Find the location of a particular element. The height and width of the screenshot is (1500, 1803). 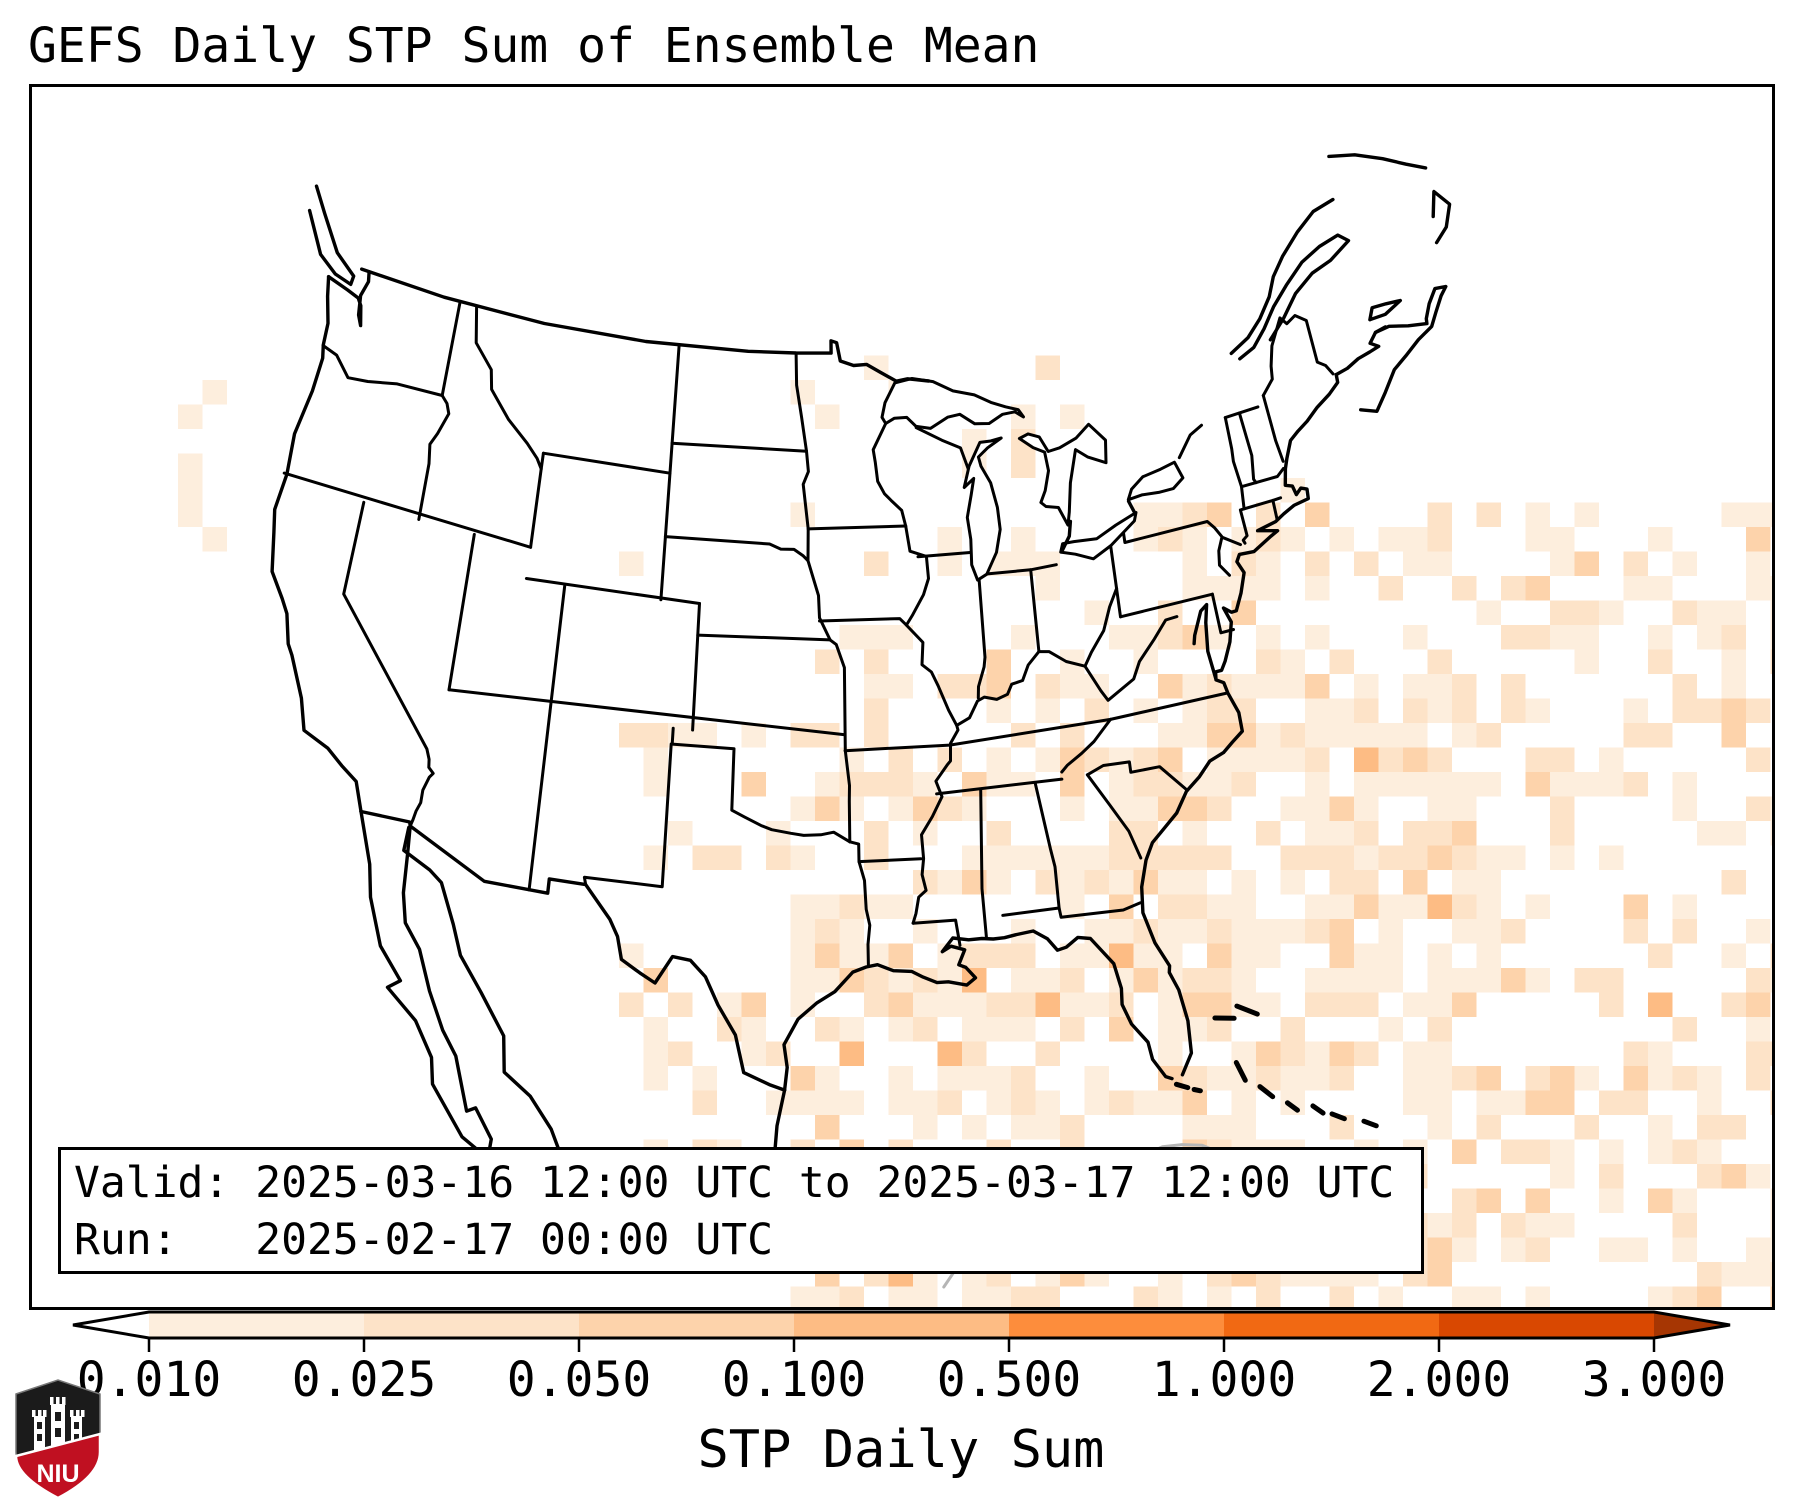

colorbar is located at coordinates (902, 1370).